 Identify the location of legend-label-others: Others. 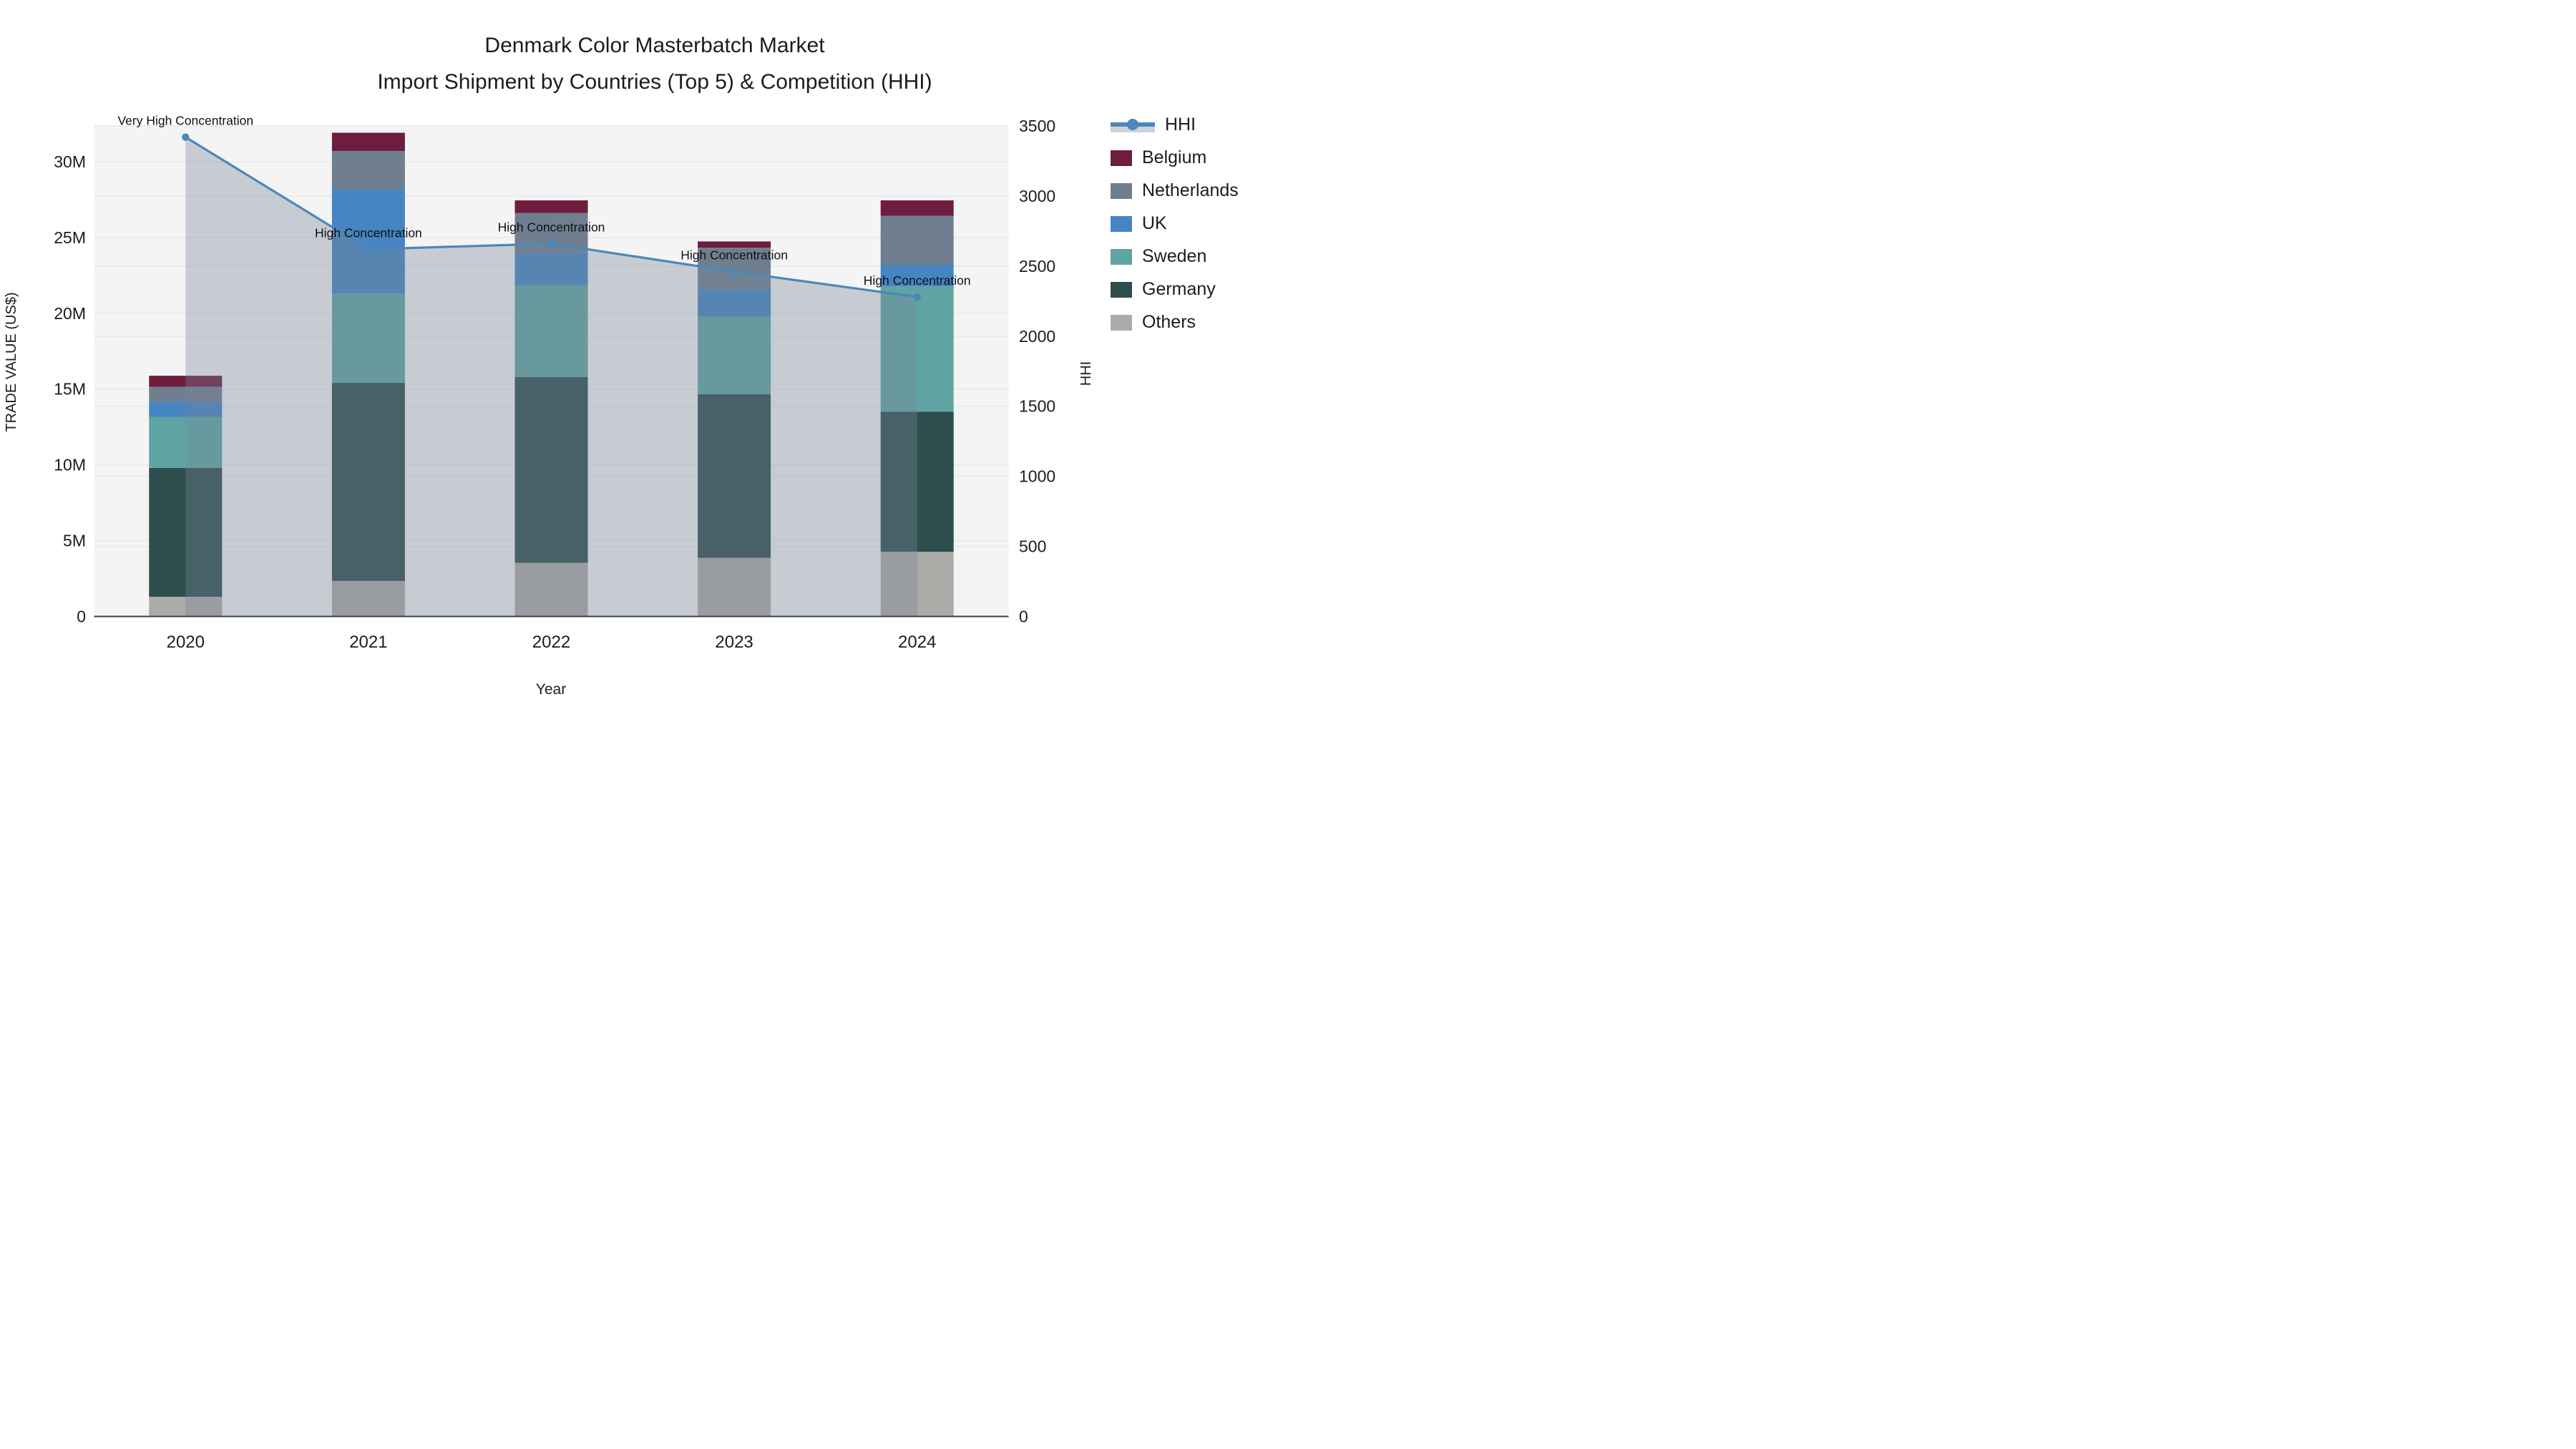
(1169, 322).